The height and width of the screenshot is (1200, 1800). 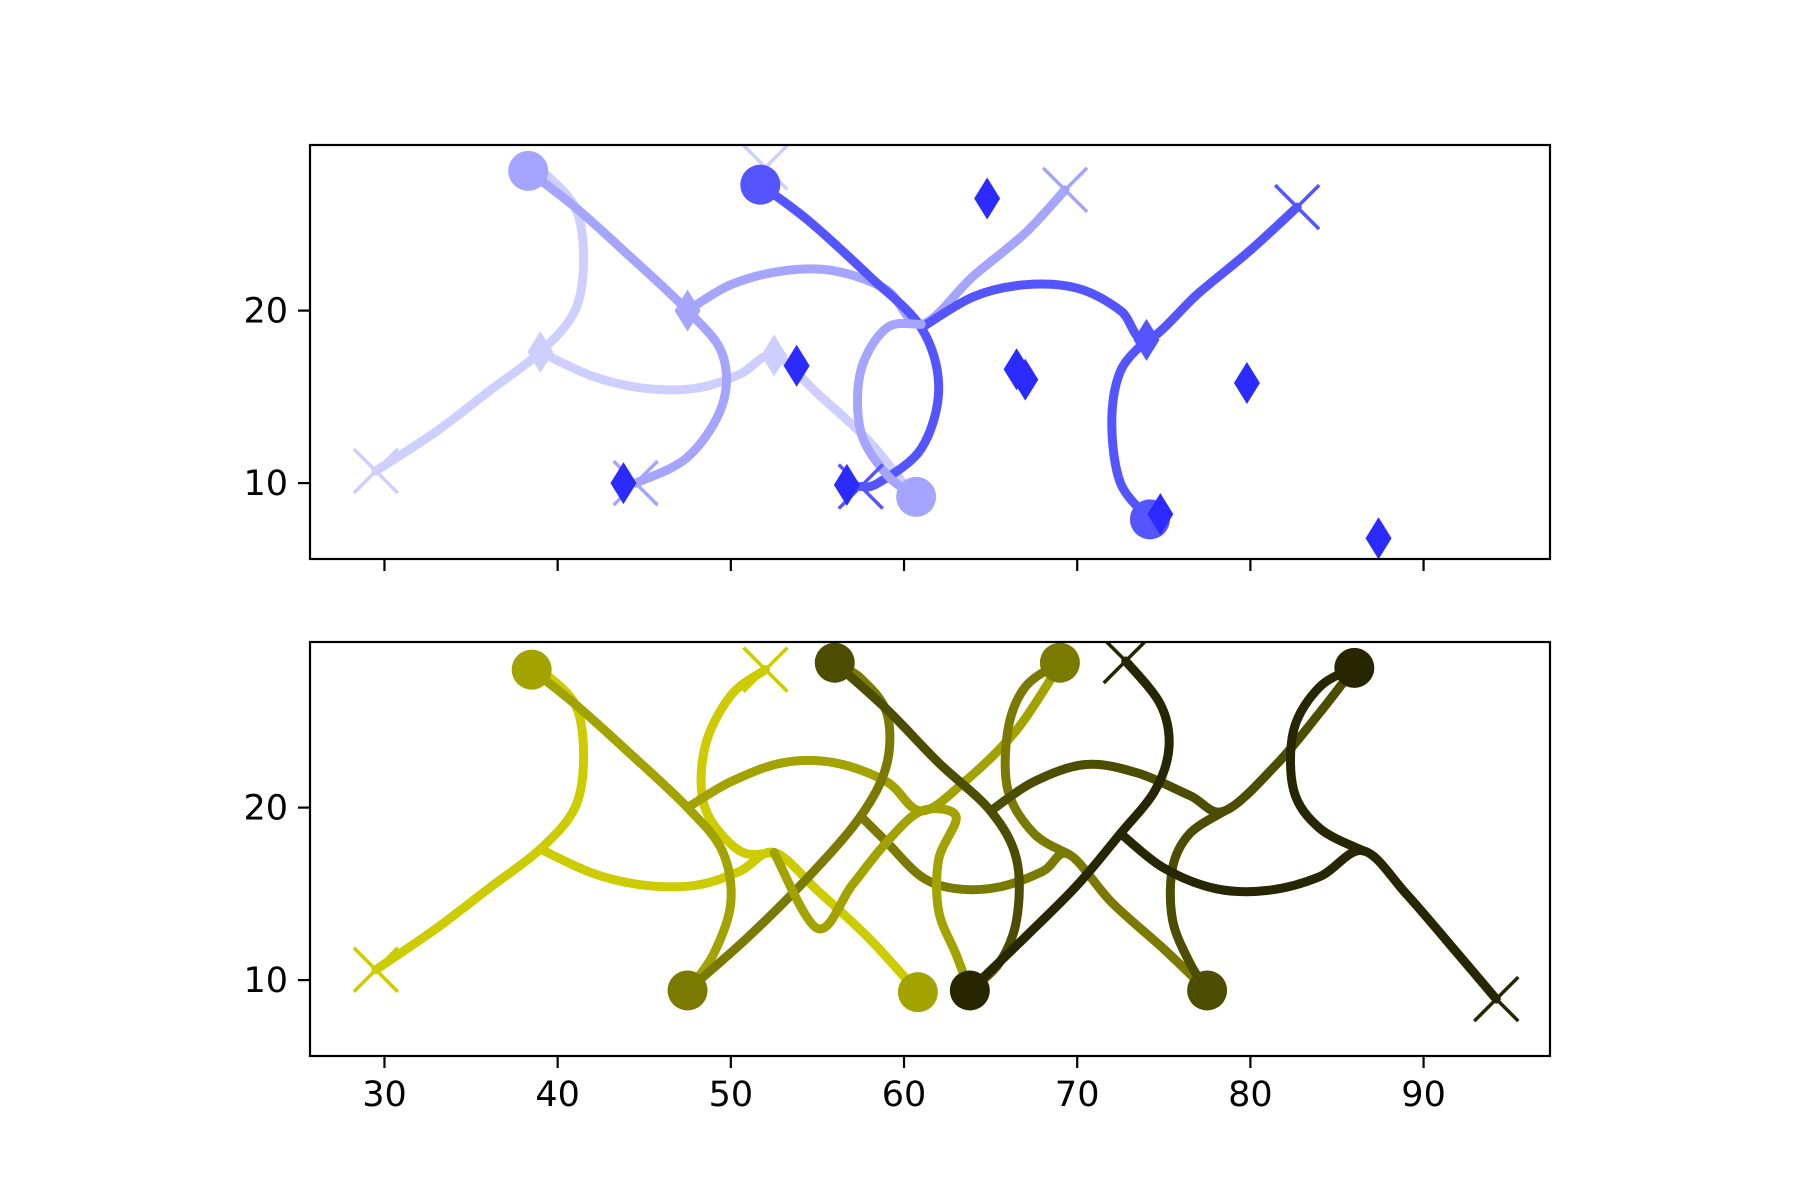 What do you see at coordinates (731, 1095) in the screenshot?
I see `x-tick-label: 50` at bounding box center [731, 1095].